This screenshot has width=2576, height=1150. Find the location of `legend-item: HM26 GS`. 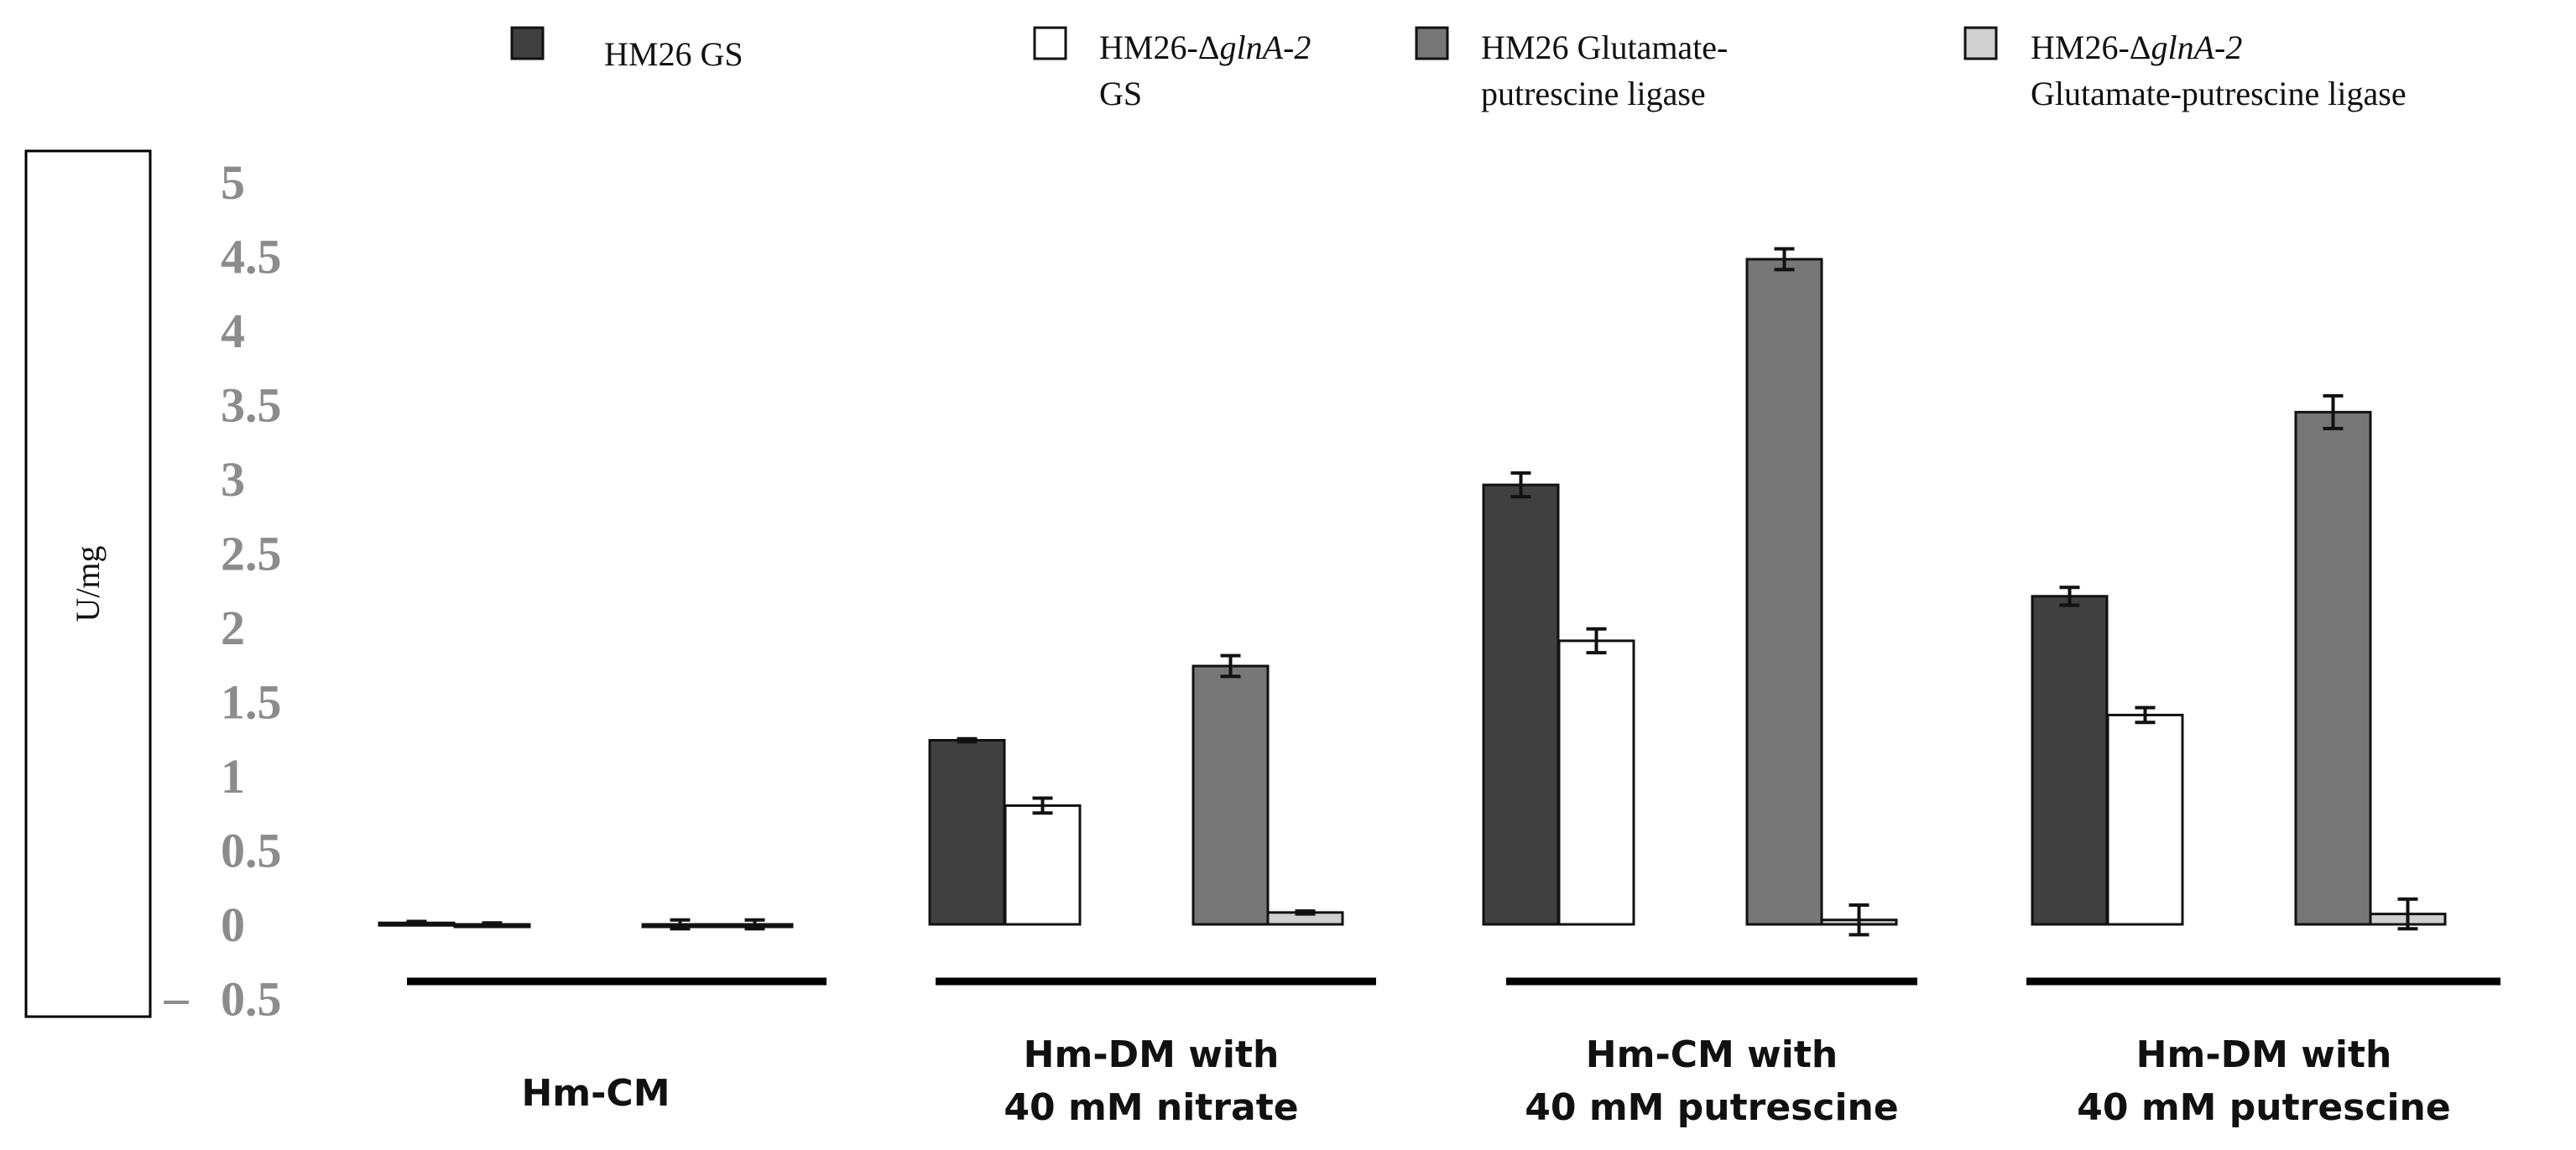

legend-item: HM26 GS is located at coordinates (626, 49).